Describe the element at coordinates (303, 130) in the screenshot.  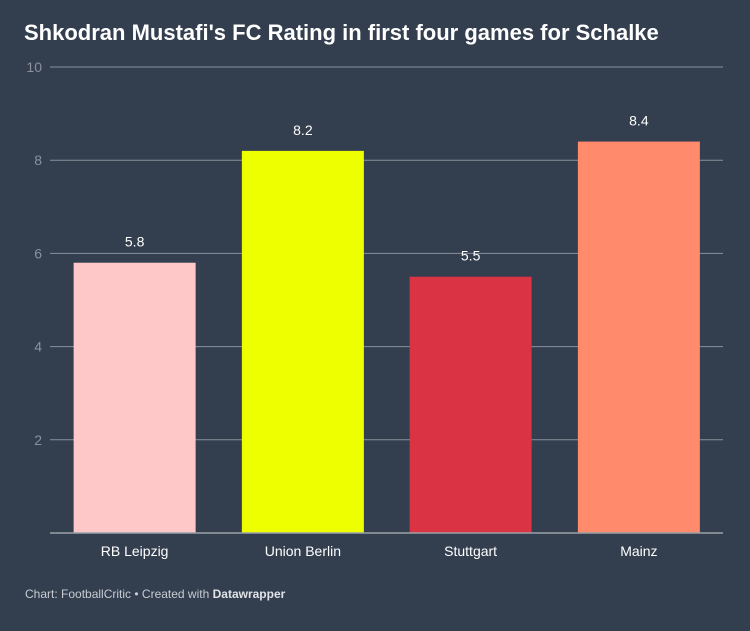
I see `data-label: 8.2` at that location.